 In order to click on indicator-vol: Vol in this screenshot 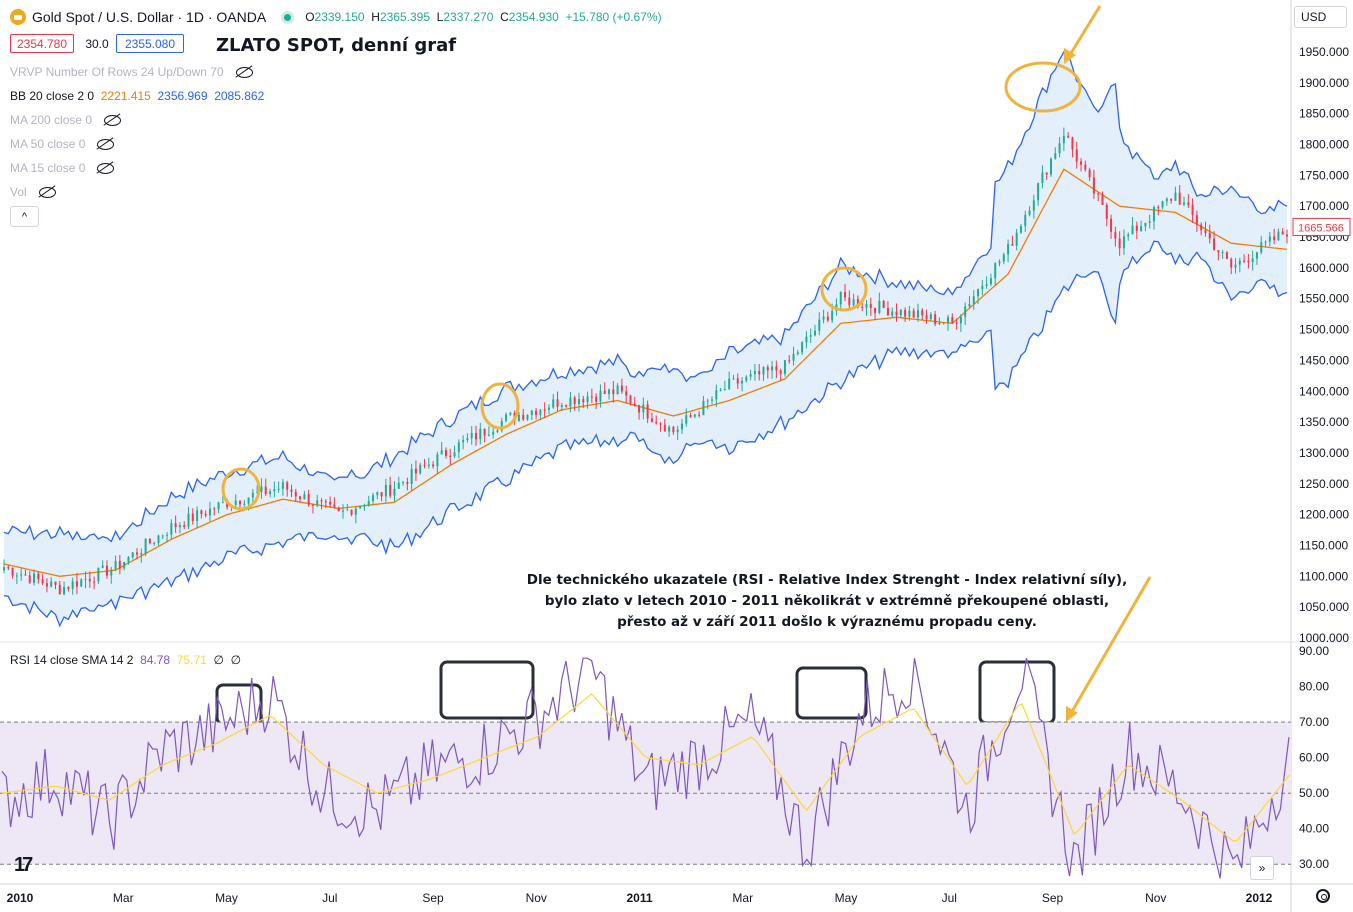, I will do `click(33, 192)`.